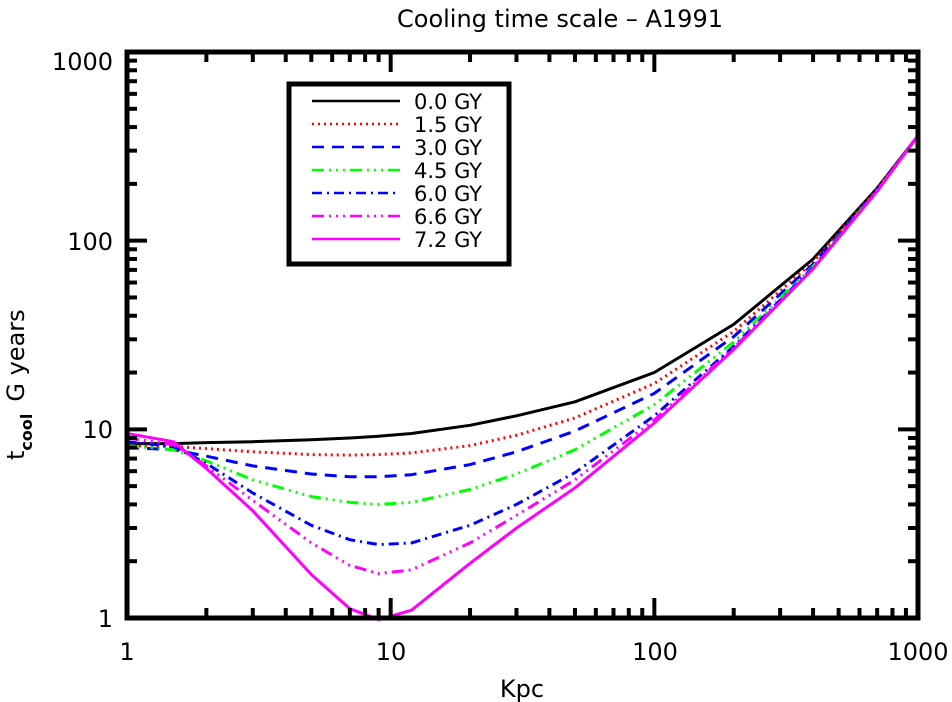 The image size is (952, 702). I want to click on y-tick-labels: 1 10 100 1000, so click(82, 340).